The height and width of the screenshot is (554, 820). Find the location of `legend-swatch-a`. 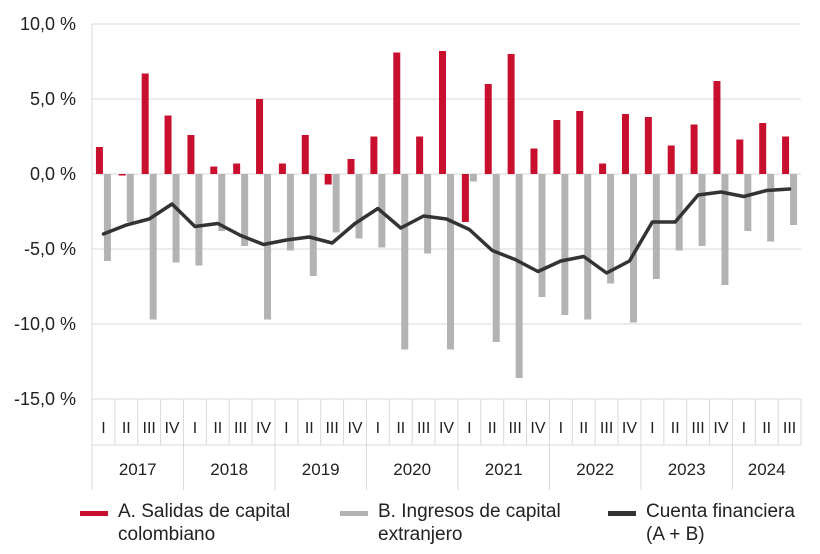

legend-swatch-a is located at coordinates (94, 513).